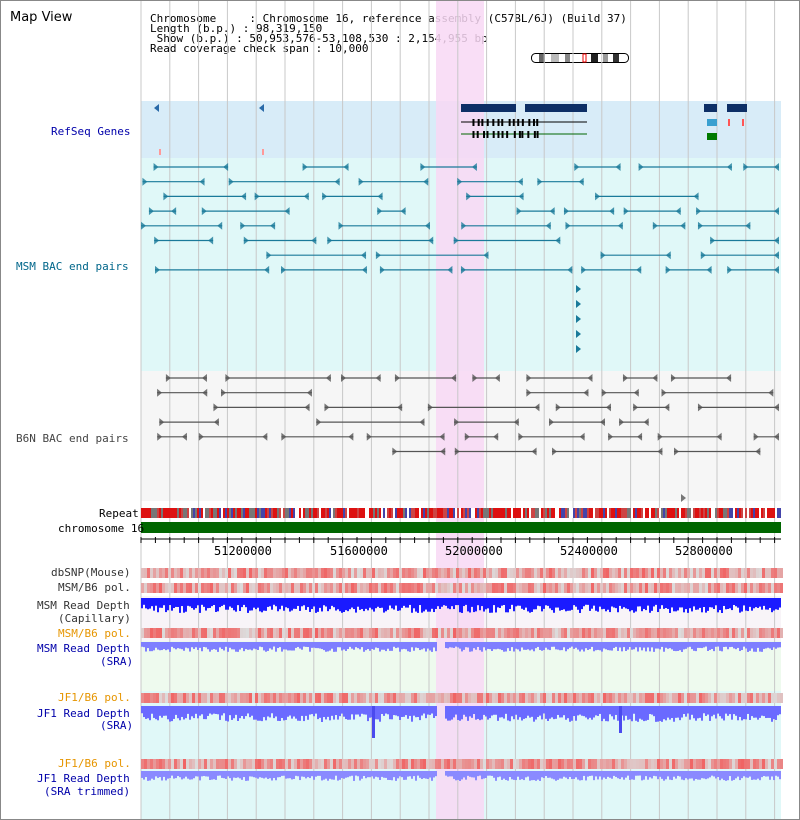 This screenshot has height=820, width=800. What do you see at coordinates (94, 697) in the screenshot?
I see `jf1-b6-pol-label: JF1/B6 pol.` at bounding box center [94, 697].